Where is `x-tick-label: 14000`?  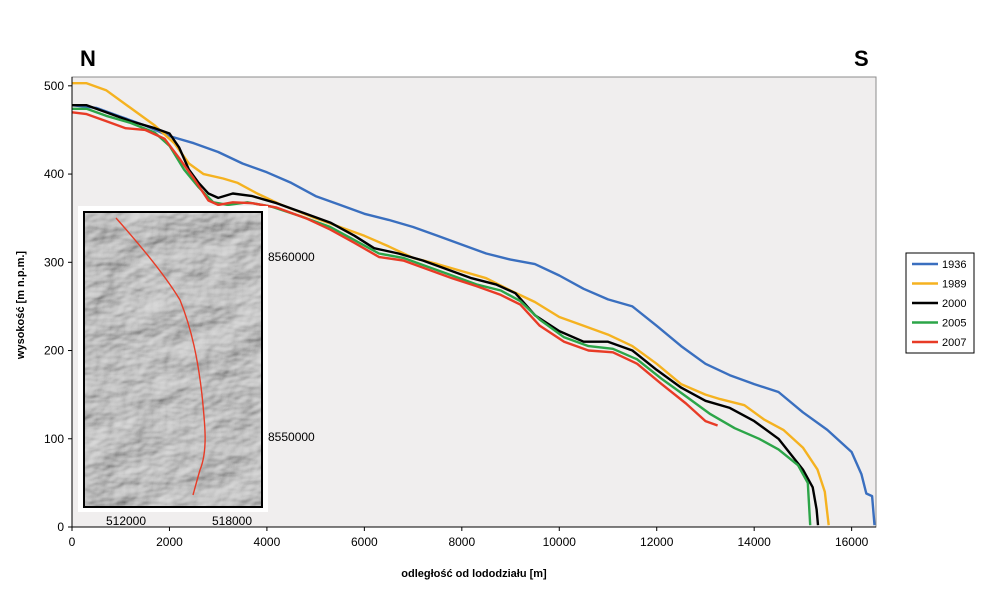 x-tick-label: 14000 is located at coordinates (754, 542).